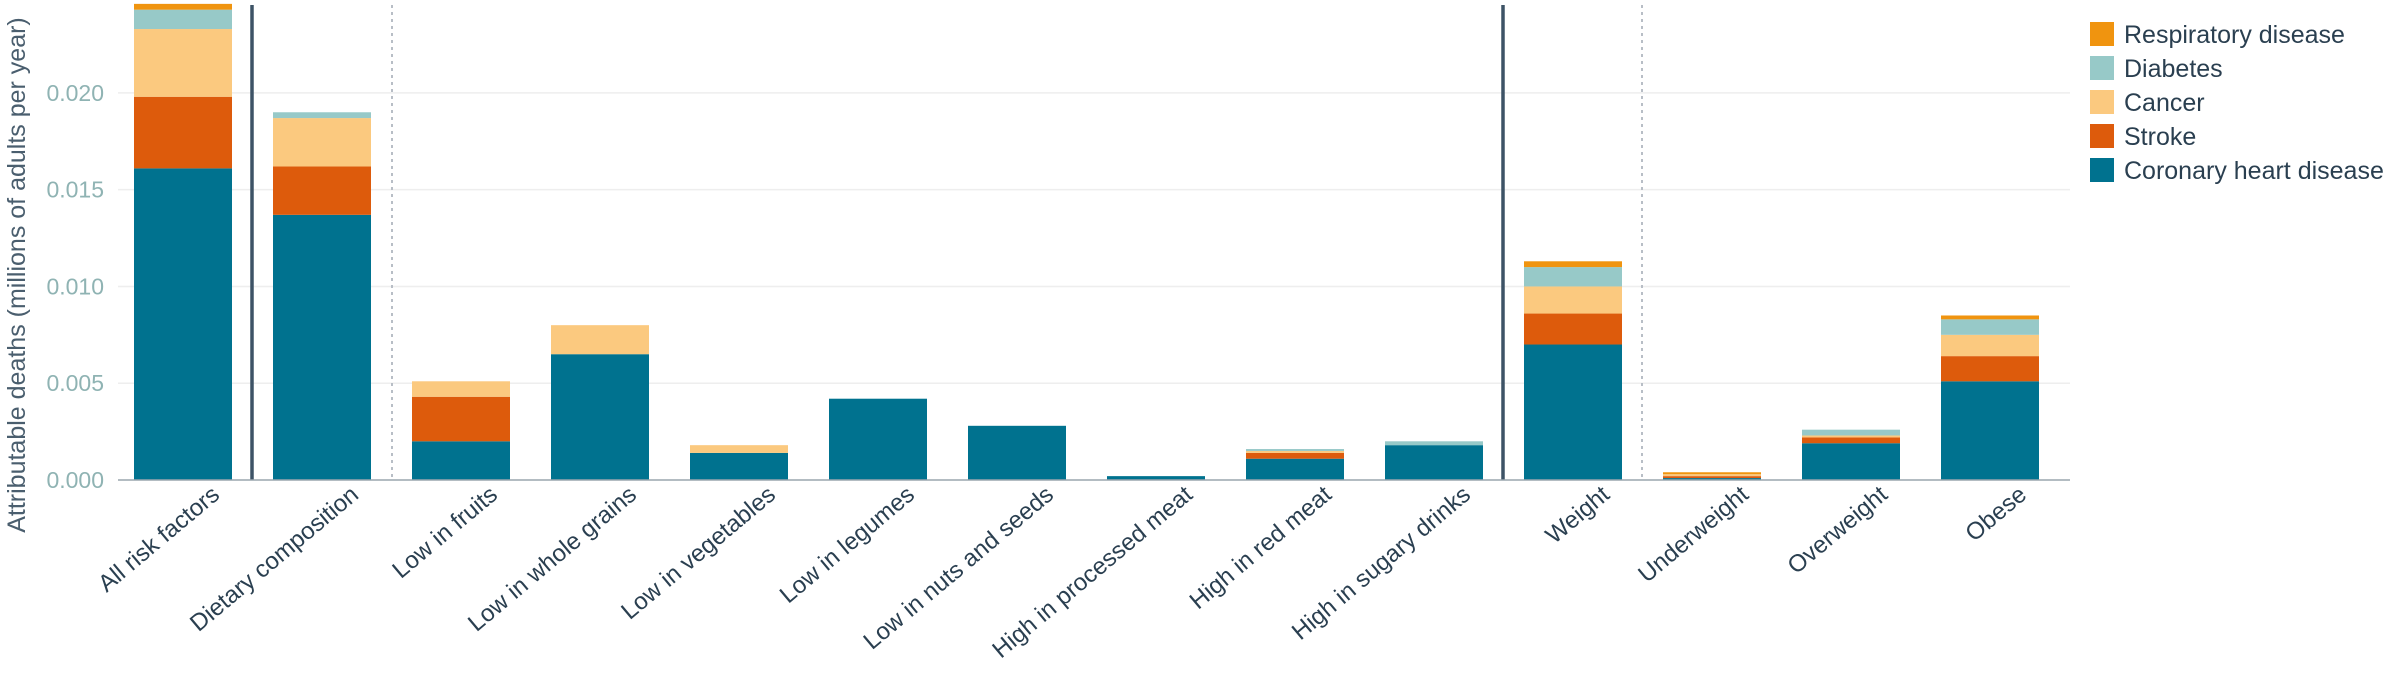  I want to click on y-tick-label: 0.010, so click(75, 286).